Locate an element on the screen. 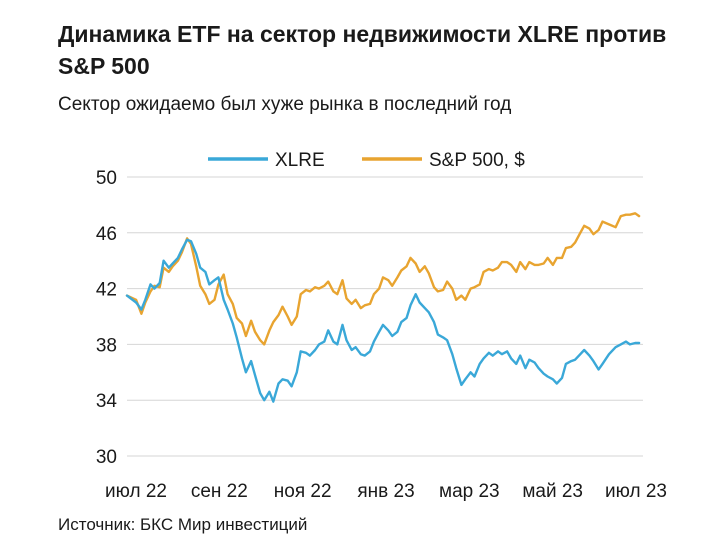 The image size is (718, 559). y-tick-label: 46 is located at coordinates (106, 234).